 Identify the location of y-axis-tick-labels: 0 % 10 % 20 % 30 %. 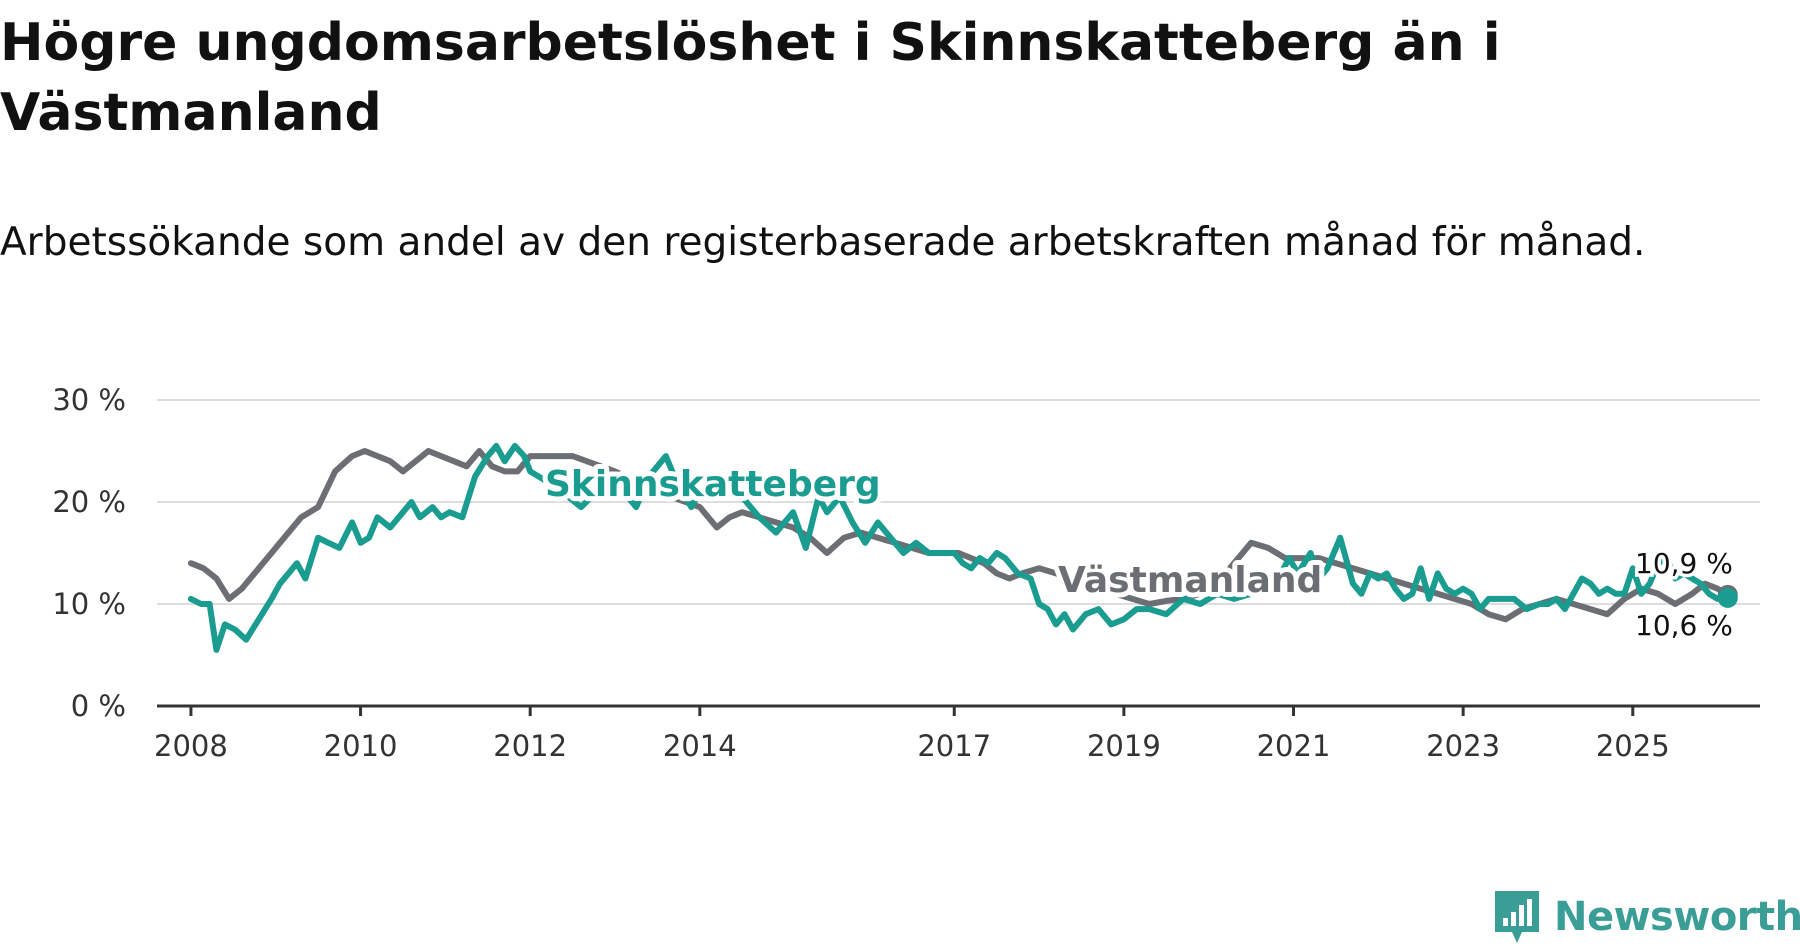
(89, 553).